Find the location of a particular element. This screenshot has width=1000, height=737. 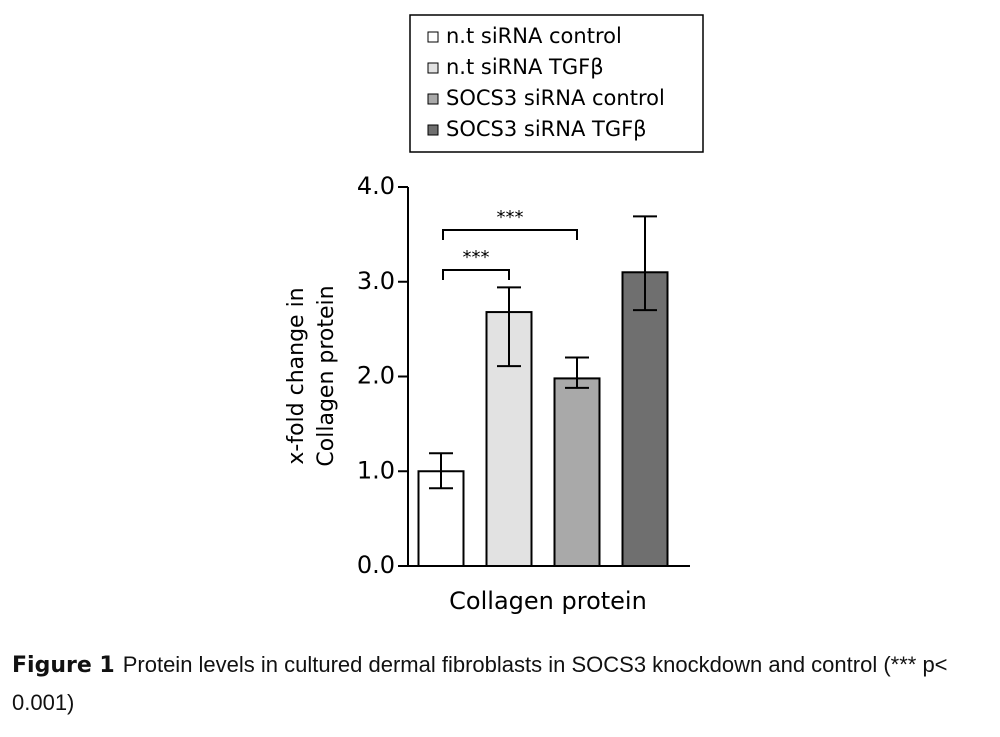

y-tick-label: 2.0 is located at coordinates (376, 376).